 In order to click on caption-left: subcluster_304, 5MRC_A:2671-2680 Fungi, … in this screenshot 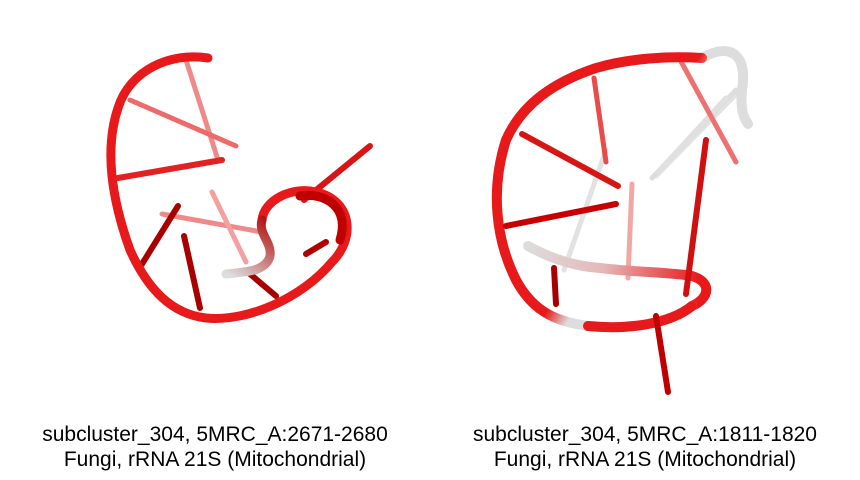, I will do `click(215, 447)`.